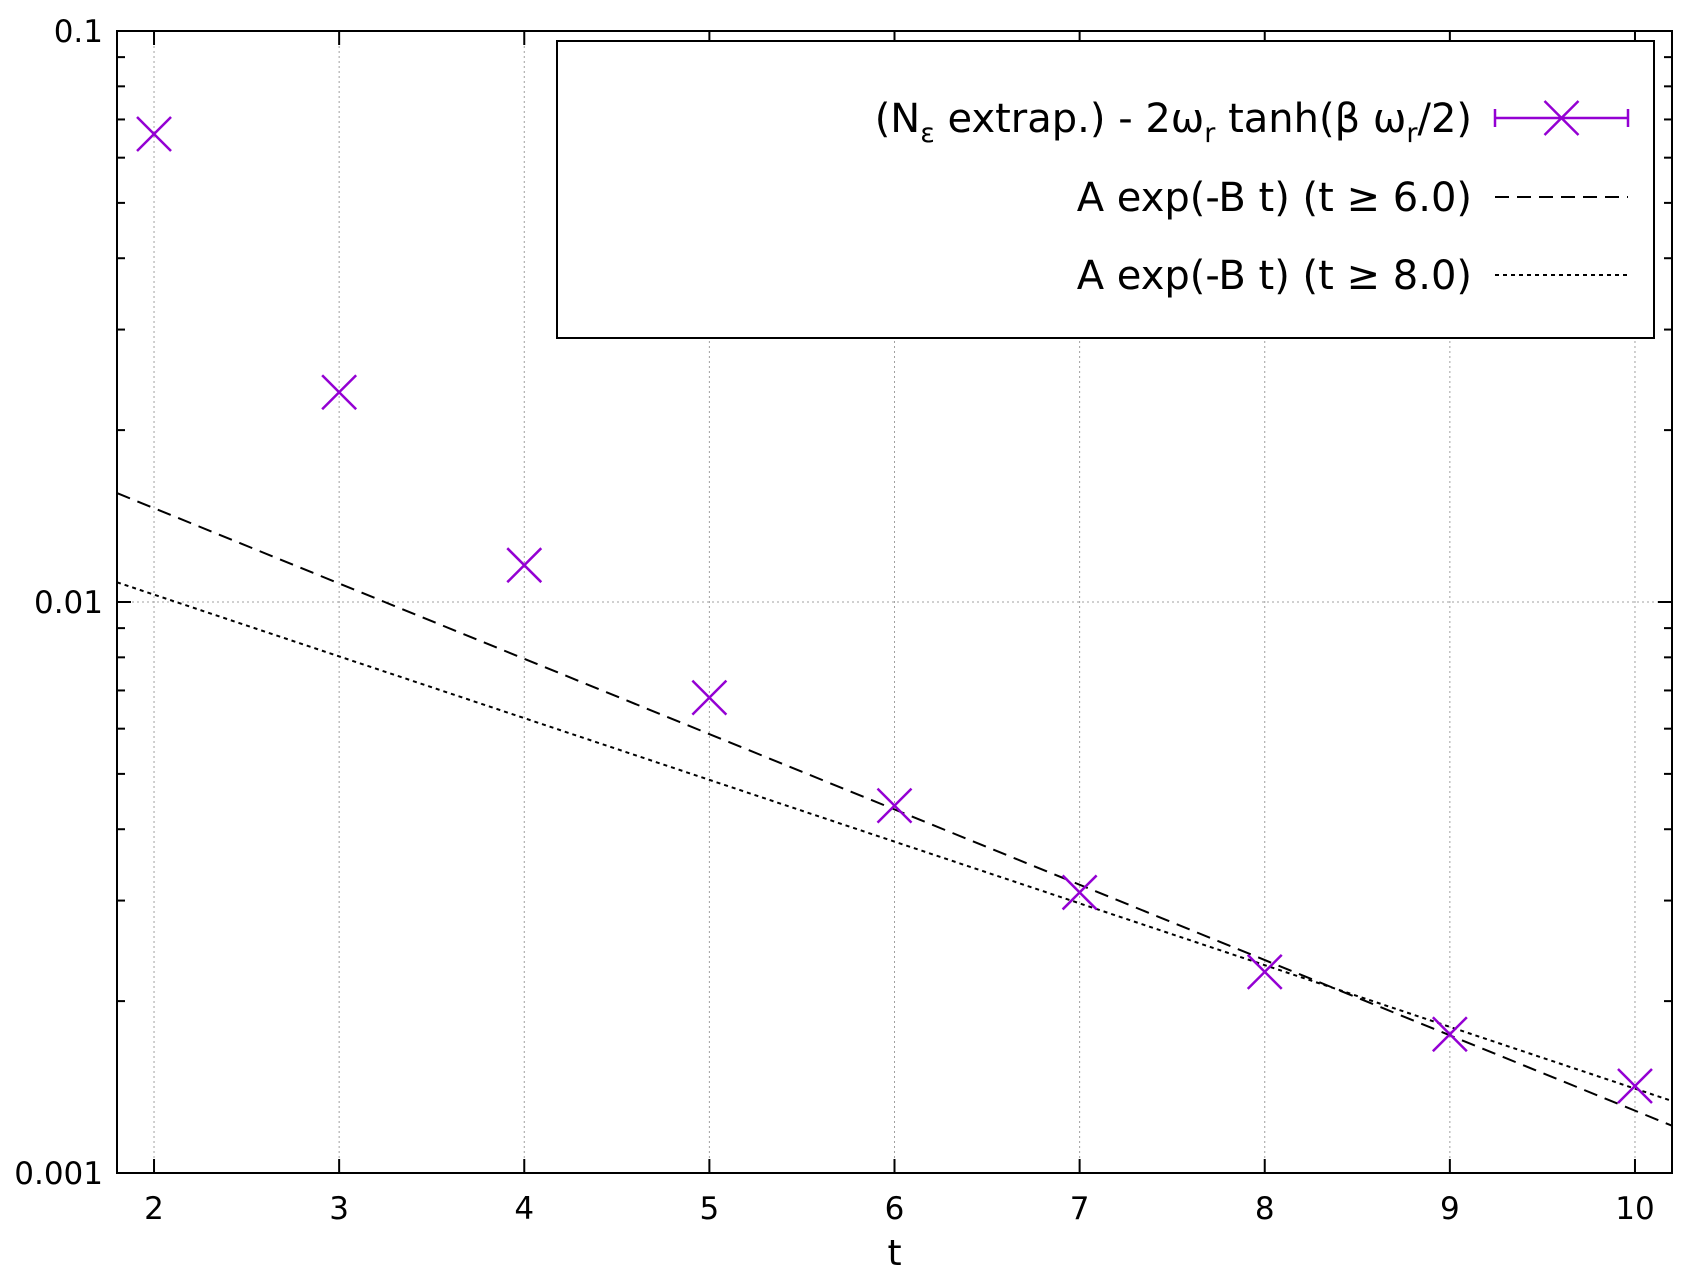 The width and height of the screenshot is (1689, 1267). Describe the element at coordinates (524, 1209) in the screenshot. I see `x-tick-label-4: 4` at that location.